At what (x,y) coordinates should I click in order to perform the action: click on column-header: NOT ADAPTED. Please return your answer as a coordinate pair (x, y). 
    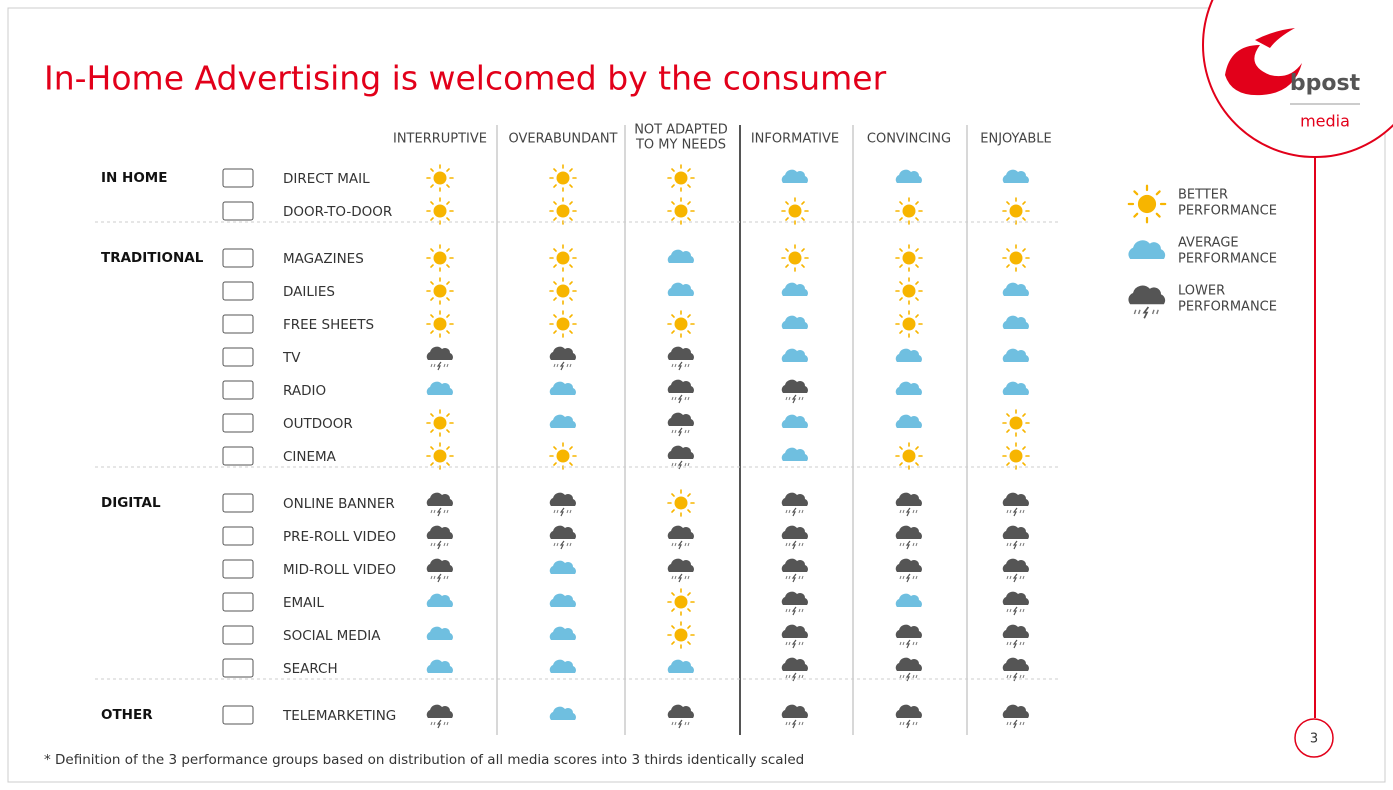
    Looking at the image, I should click on (681, 130).